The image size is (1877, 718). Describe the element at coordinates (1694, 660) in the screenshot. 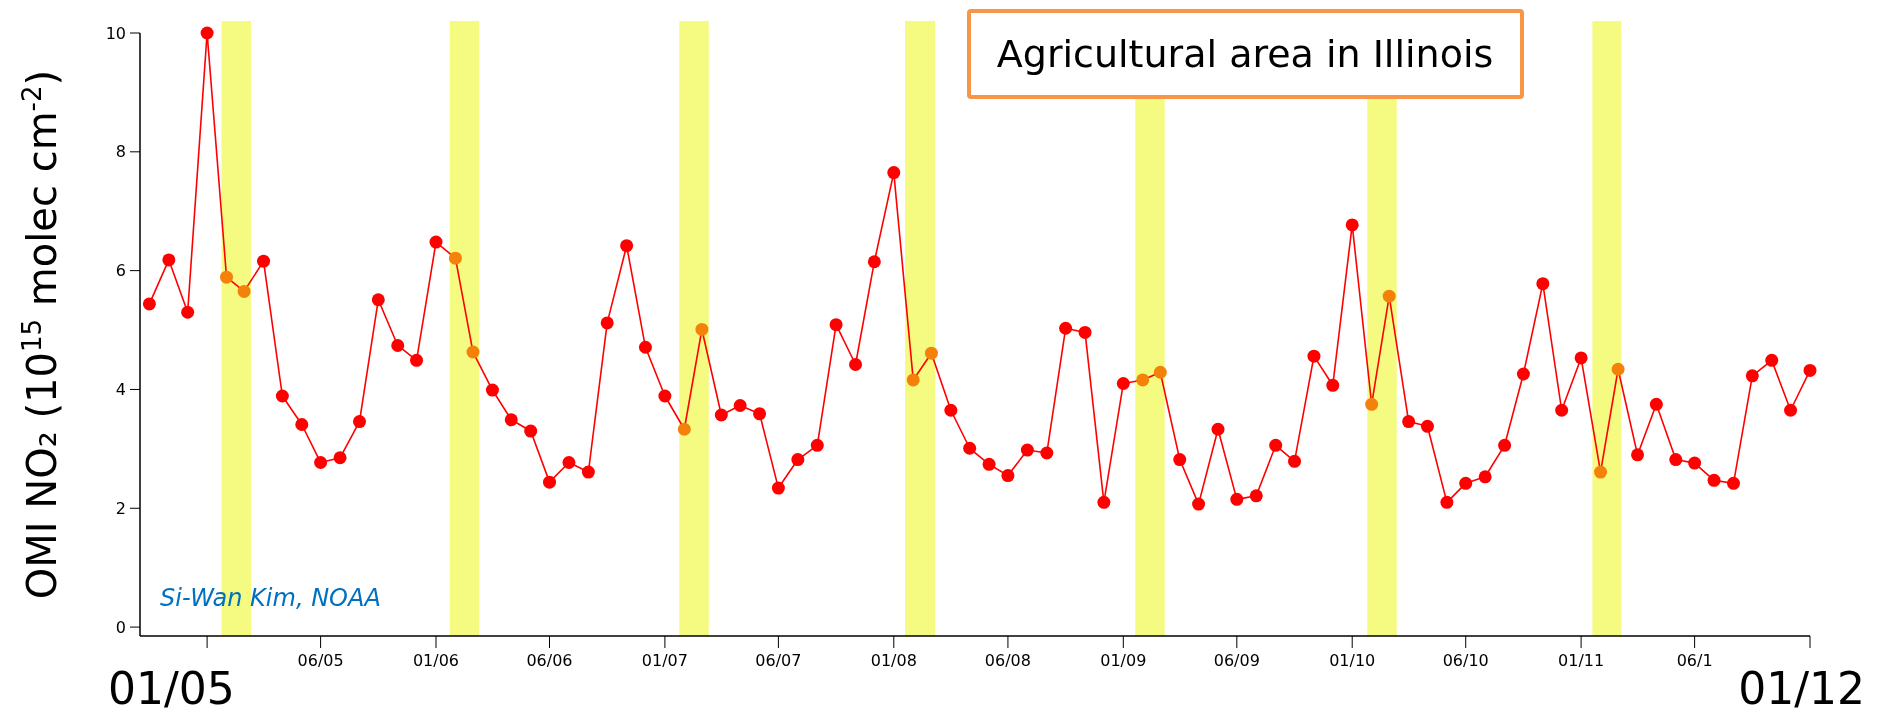

I see `x-tick-label: 06/1` at that location.